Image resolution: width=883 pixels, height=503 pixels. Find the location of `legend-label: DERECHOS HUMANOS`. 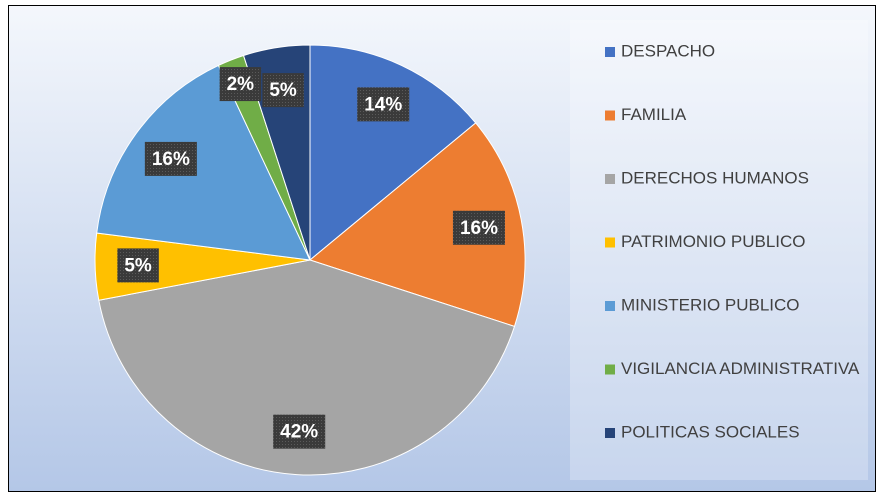

legend-label: DERECHOS HUMANOS is located at coordinates (715, 177).